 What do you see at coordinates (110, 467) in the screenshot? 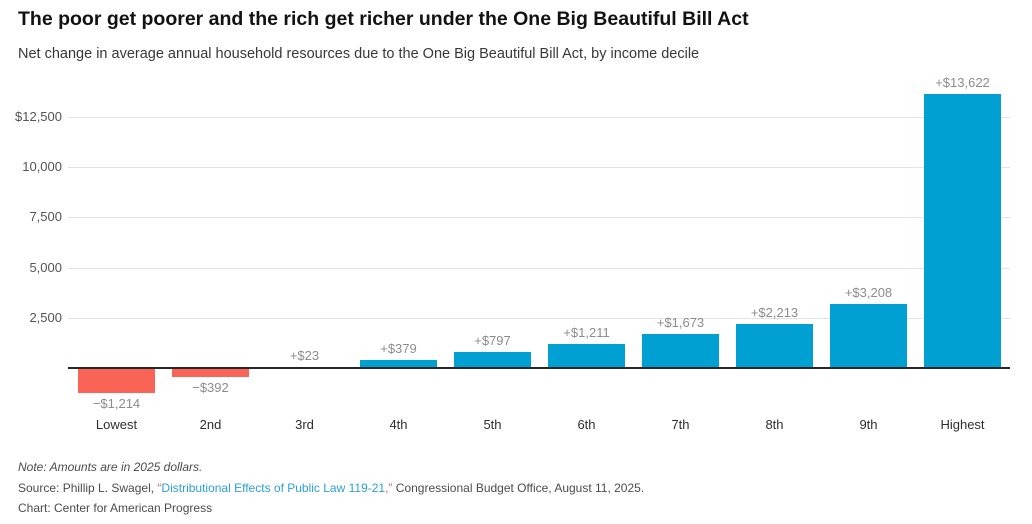
I see `chart-note: Note: Amounts are in 2025 dollars.` at bounding box center [110, 467].